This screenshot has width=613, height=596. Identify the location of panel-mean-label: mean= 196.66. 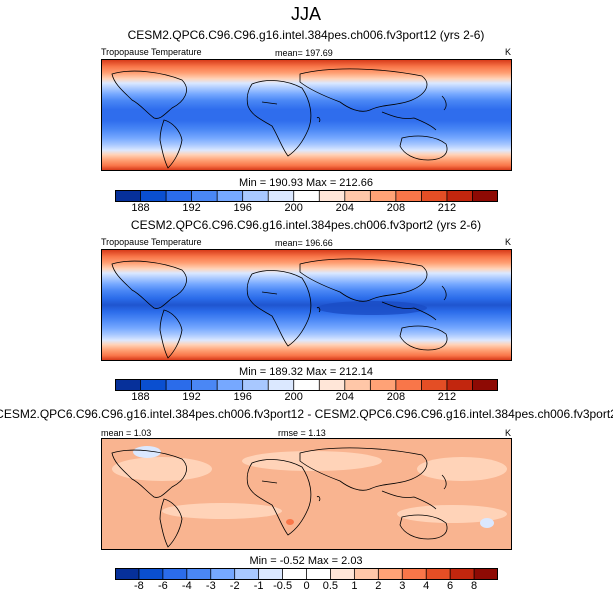
(304, 243).